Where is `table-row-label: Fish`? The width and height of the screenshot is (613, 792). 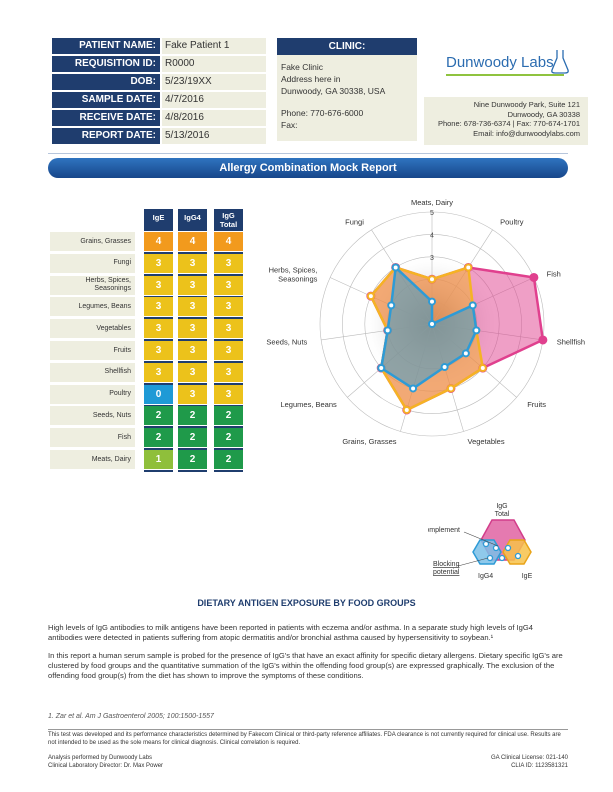 table-row-label: Fish is located at coordinates (92, 438).